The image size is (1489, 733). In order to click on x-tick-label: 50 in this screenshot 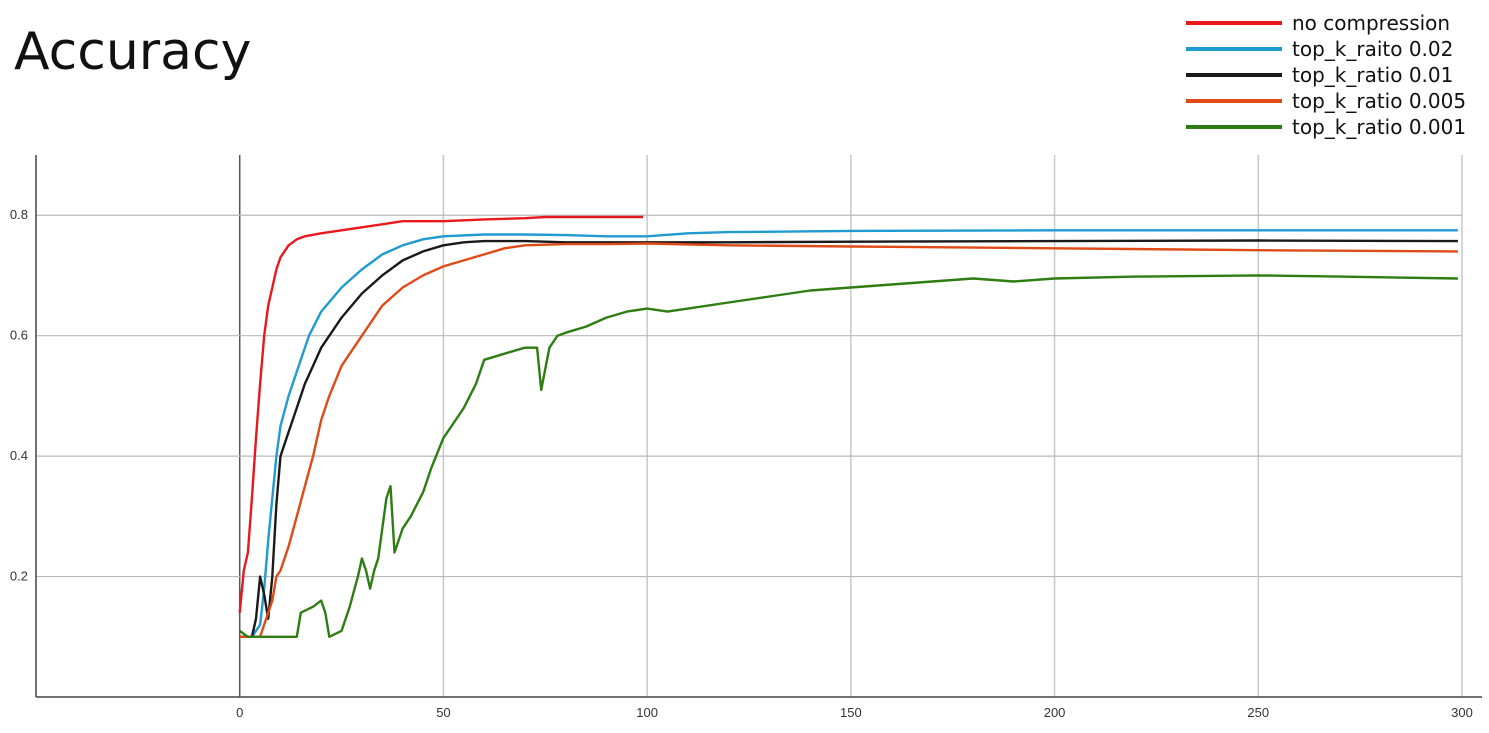, I will do `click(443, 712)`.